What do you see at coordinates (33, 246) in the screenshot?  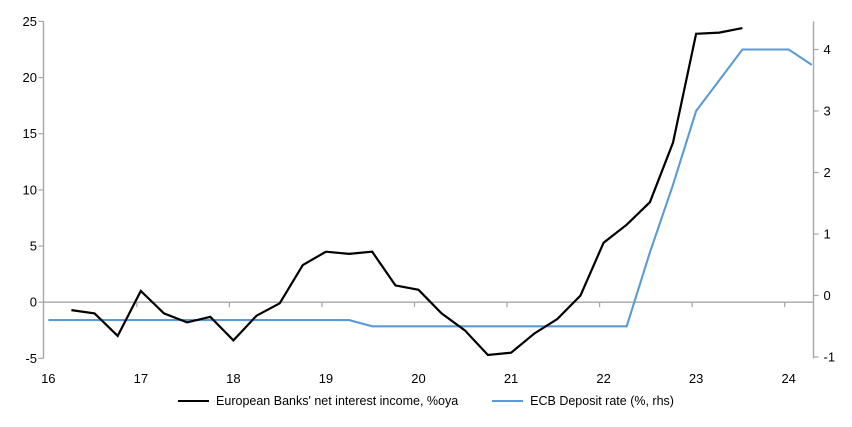 I see `left-axis-tick-label: 5` at bounding box center [33, 246].